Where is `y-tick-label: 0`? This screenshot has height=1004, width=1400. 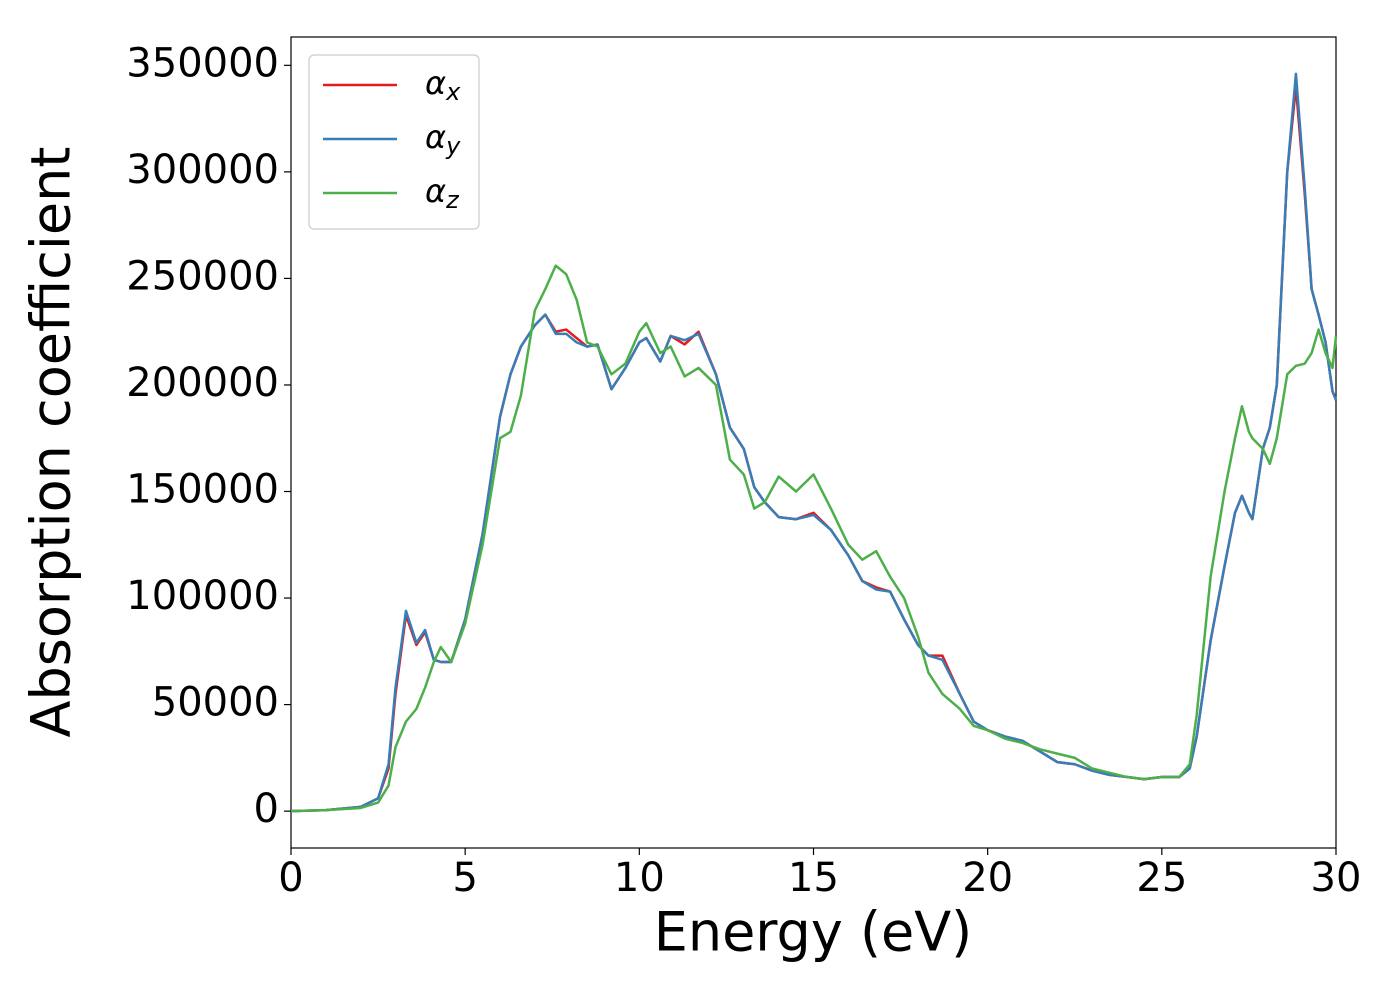
y-tick-label: 0 is located at coordinates (266, 809).